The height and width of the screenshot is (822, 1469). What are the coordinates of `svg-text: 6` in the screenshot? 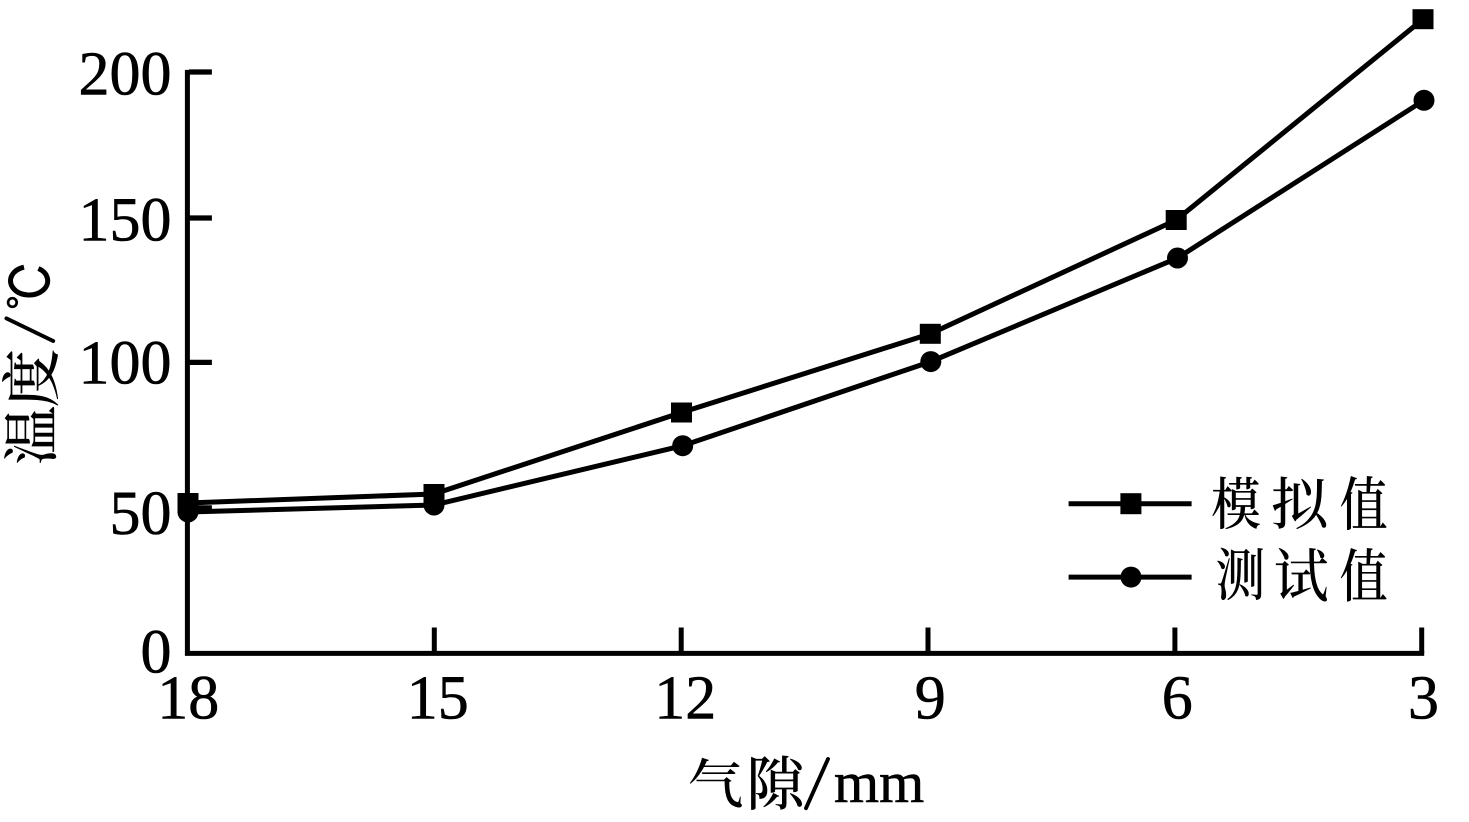 It's located at (1177, 699).